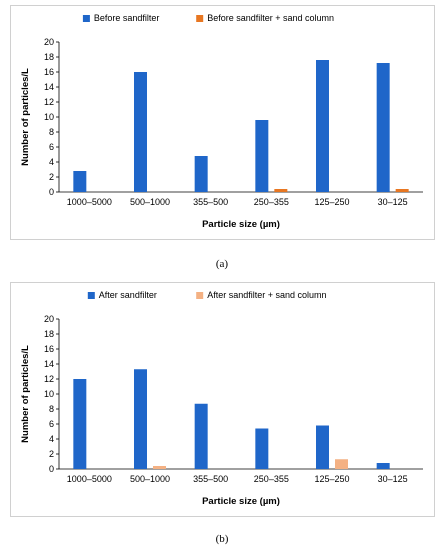 The height and width of the screenshot is (550, 444). Describe the element at coordinates (266, 295) in the screenshot. I see `legend-label-1: After sandfilter + sand column` at that location.